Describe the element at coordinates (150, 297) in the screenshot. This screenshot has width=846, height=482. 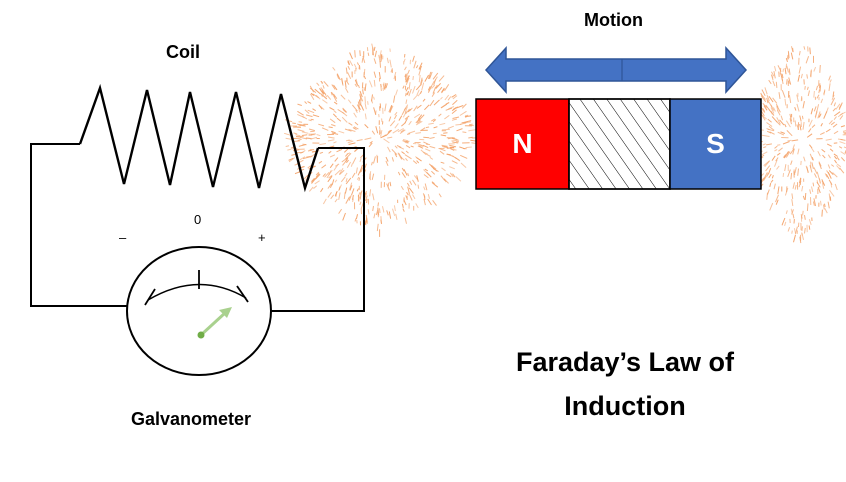
I see `scale-tick-minus` at that location.